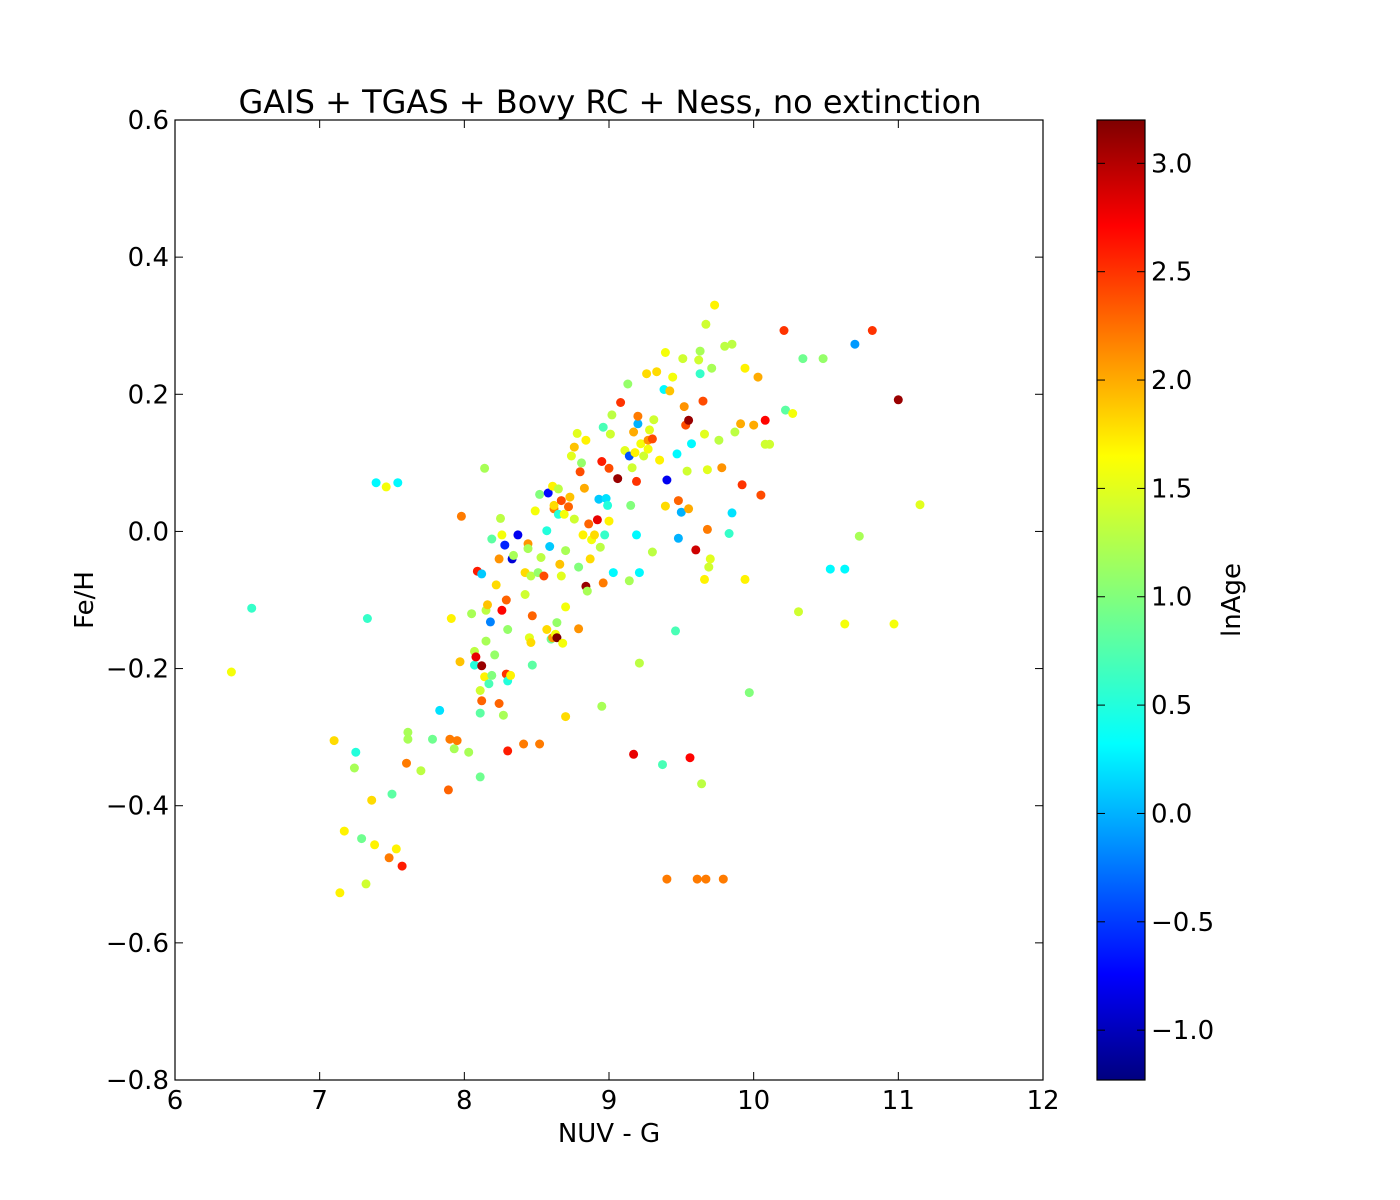  I want to click on colorbar-tick-label: 1.5, so click(1171, 489).